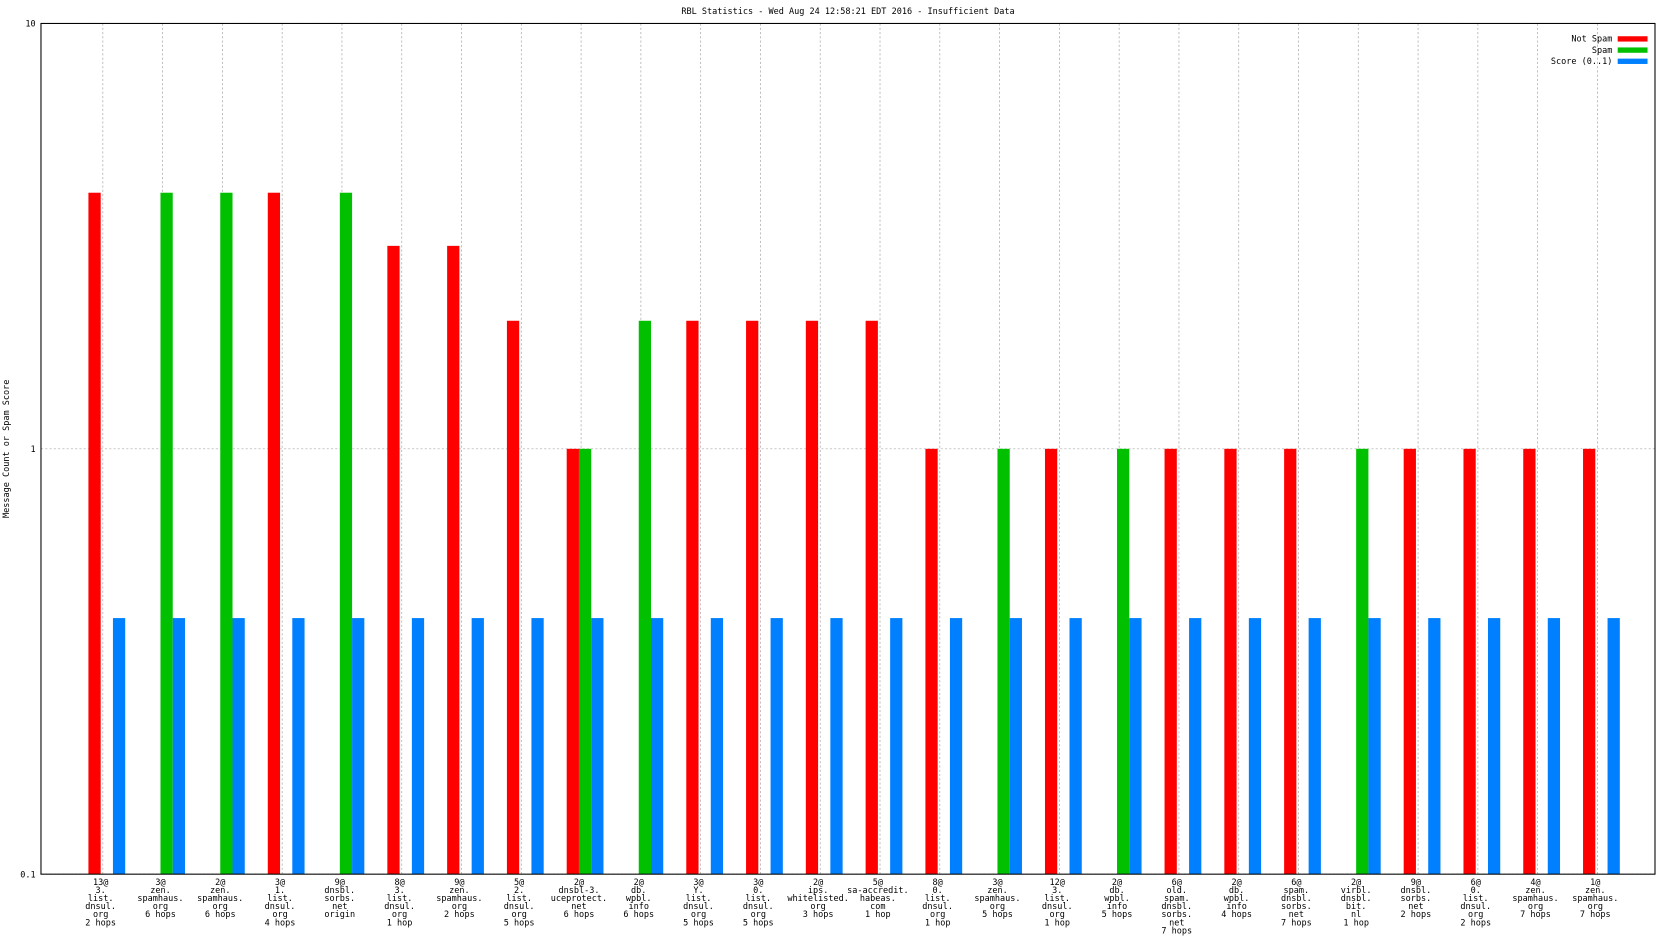  I want to click on x-tick-label: origin, so click(339, 915).